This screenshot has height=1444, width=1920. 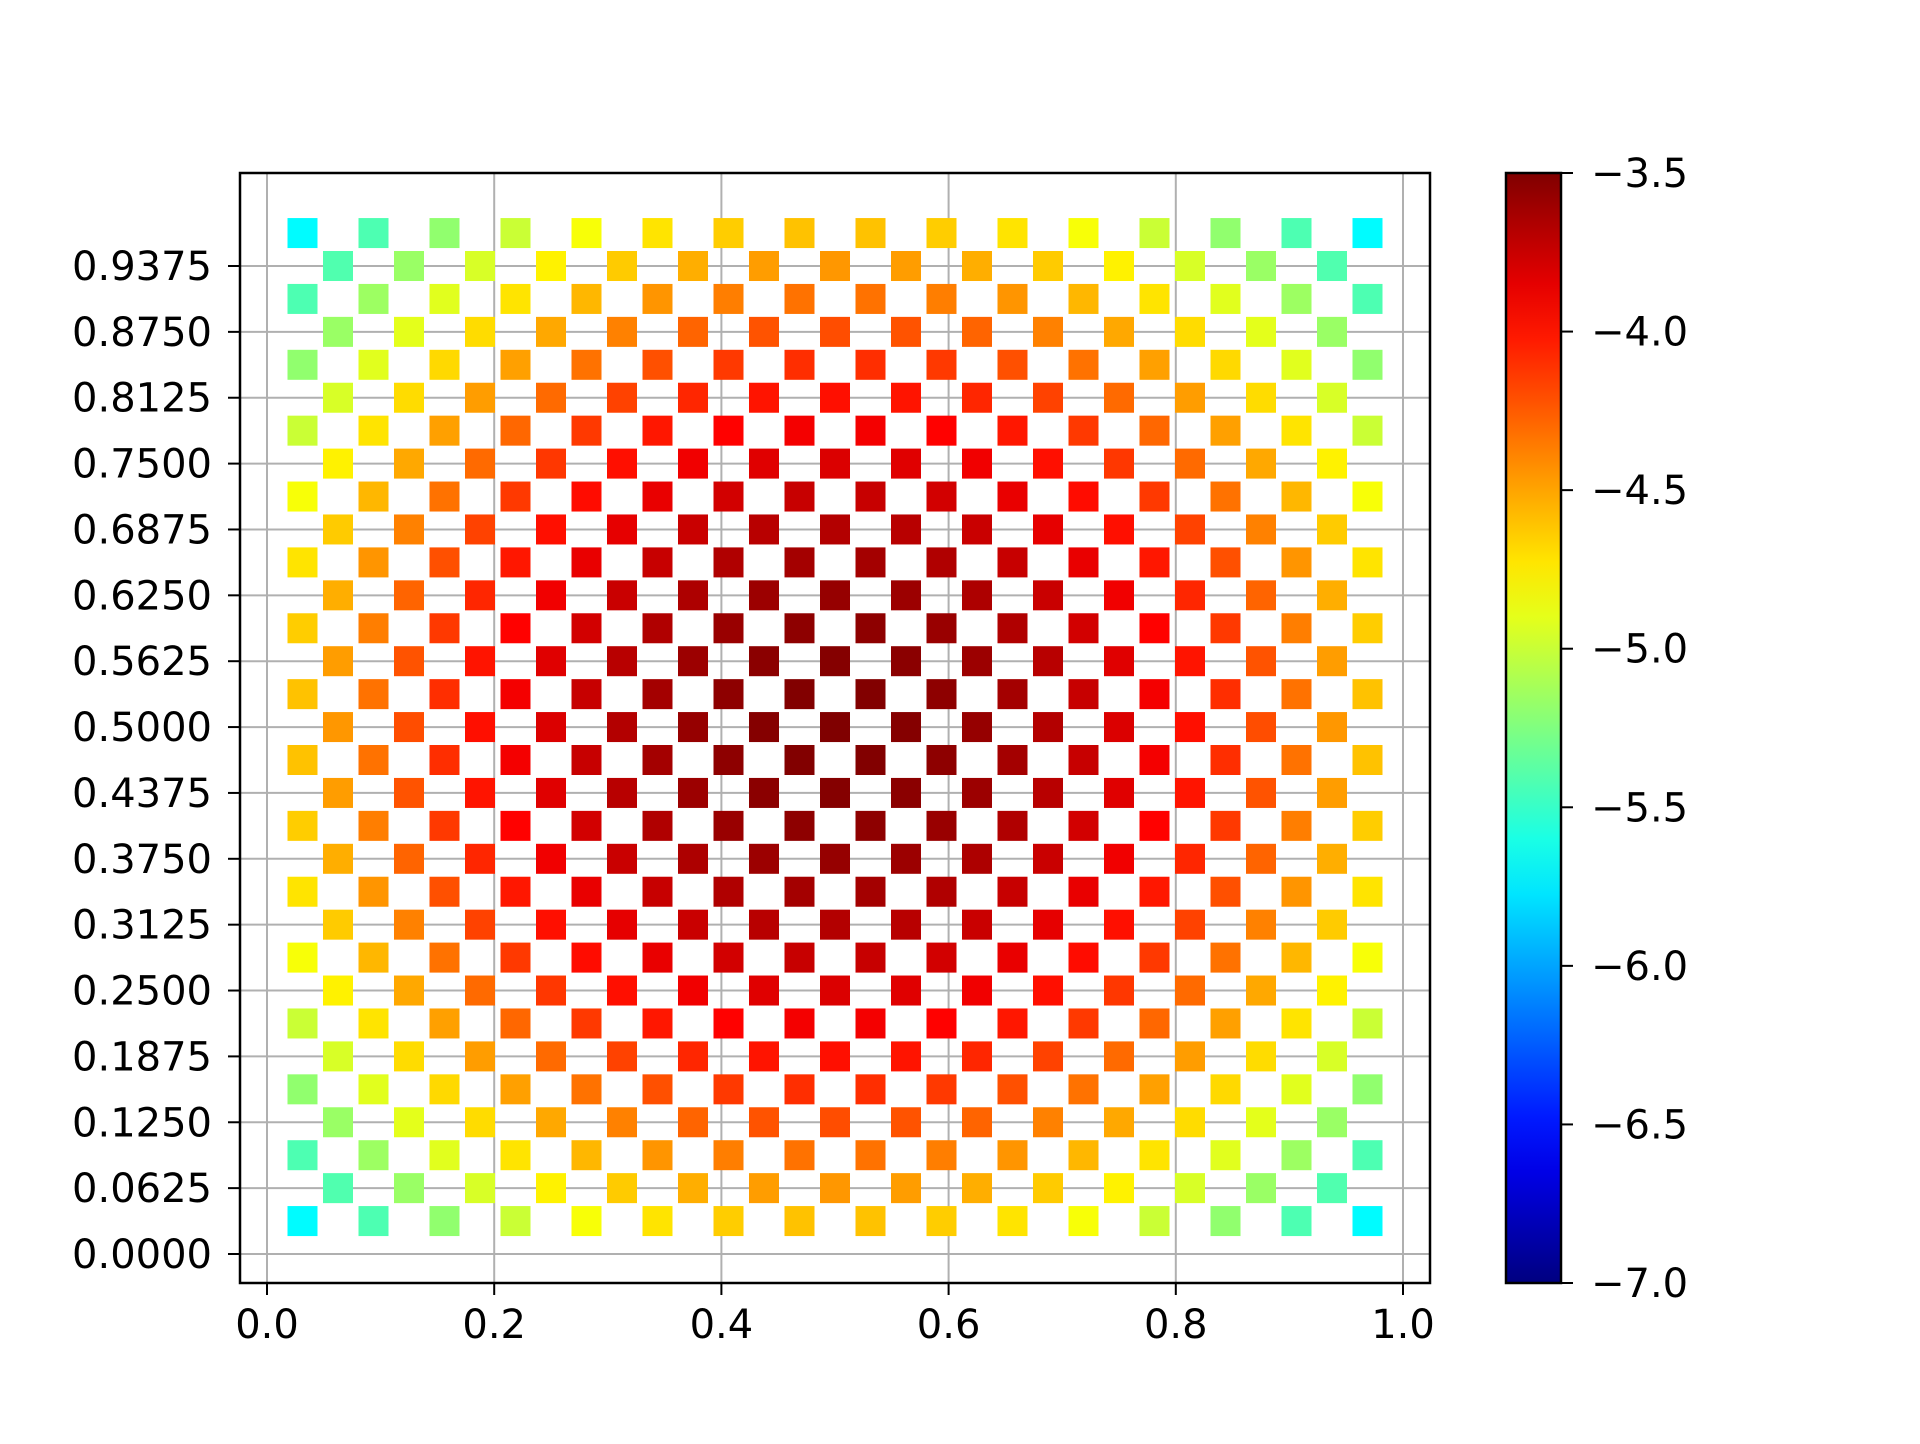 I want to click on y-tick-label: 0.0000, so click(x=142, y=1255).